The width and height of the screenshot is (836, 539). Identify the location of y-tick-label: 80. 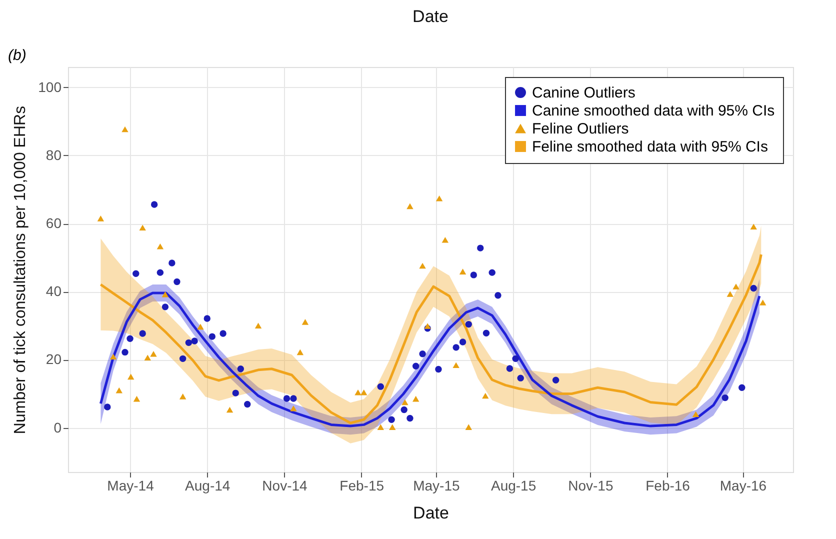
(54, 154).